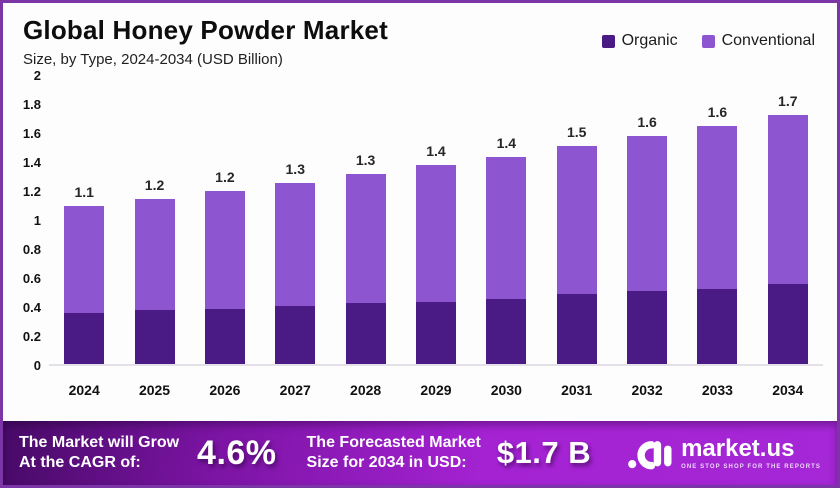 This screenshot has width=840, height=488. I want to click on y-tick-label: 1.6, so click(31, 133).